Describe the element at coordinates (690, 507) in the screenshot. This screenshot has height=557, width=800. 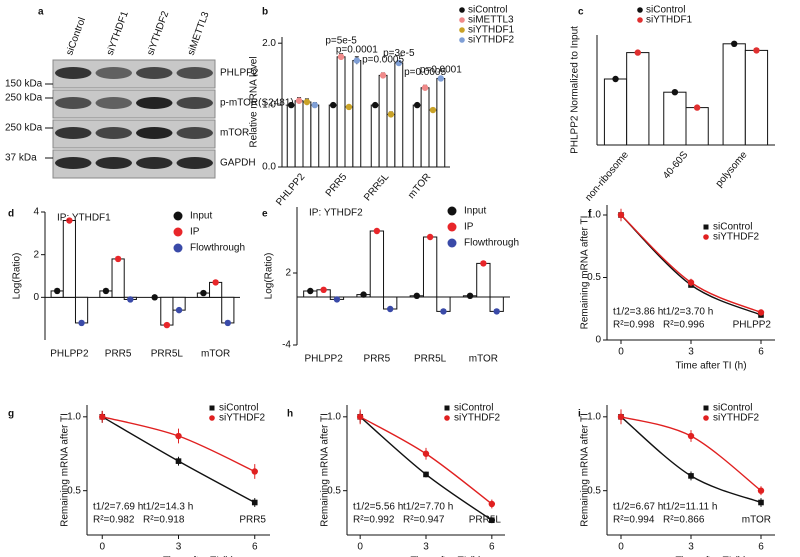
I see `half-life: t1/2=11.11 h` at that location.